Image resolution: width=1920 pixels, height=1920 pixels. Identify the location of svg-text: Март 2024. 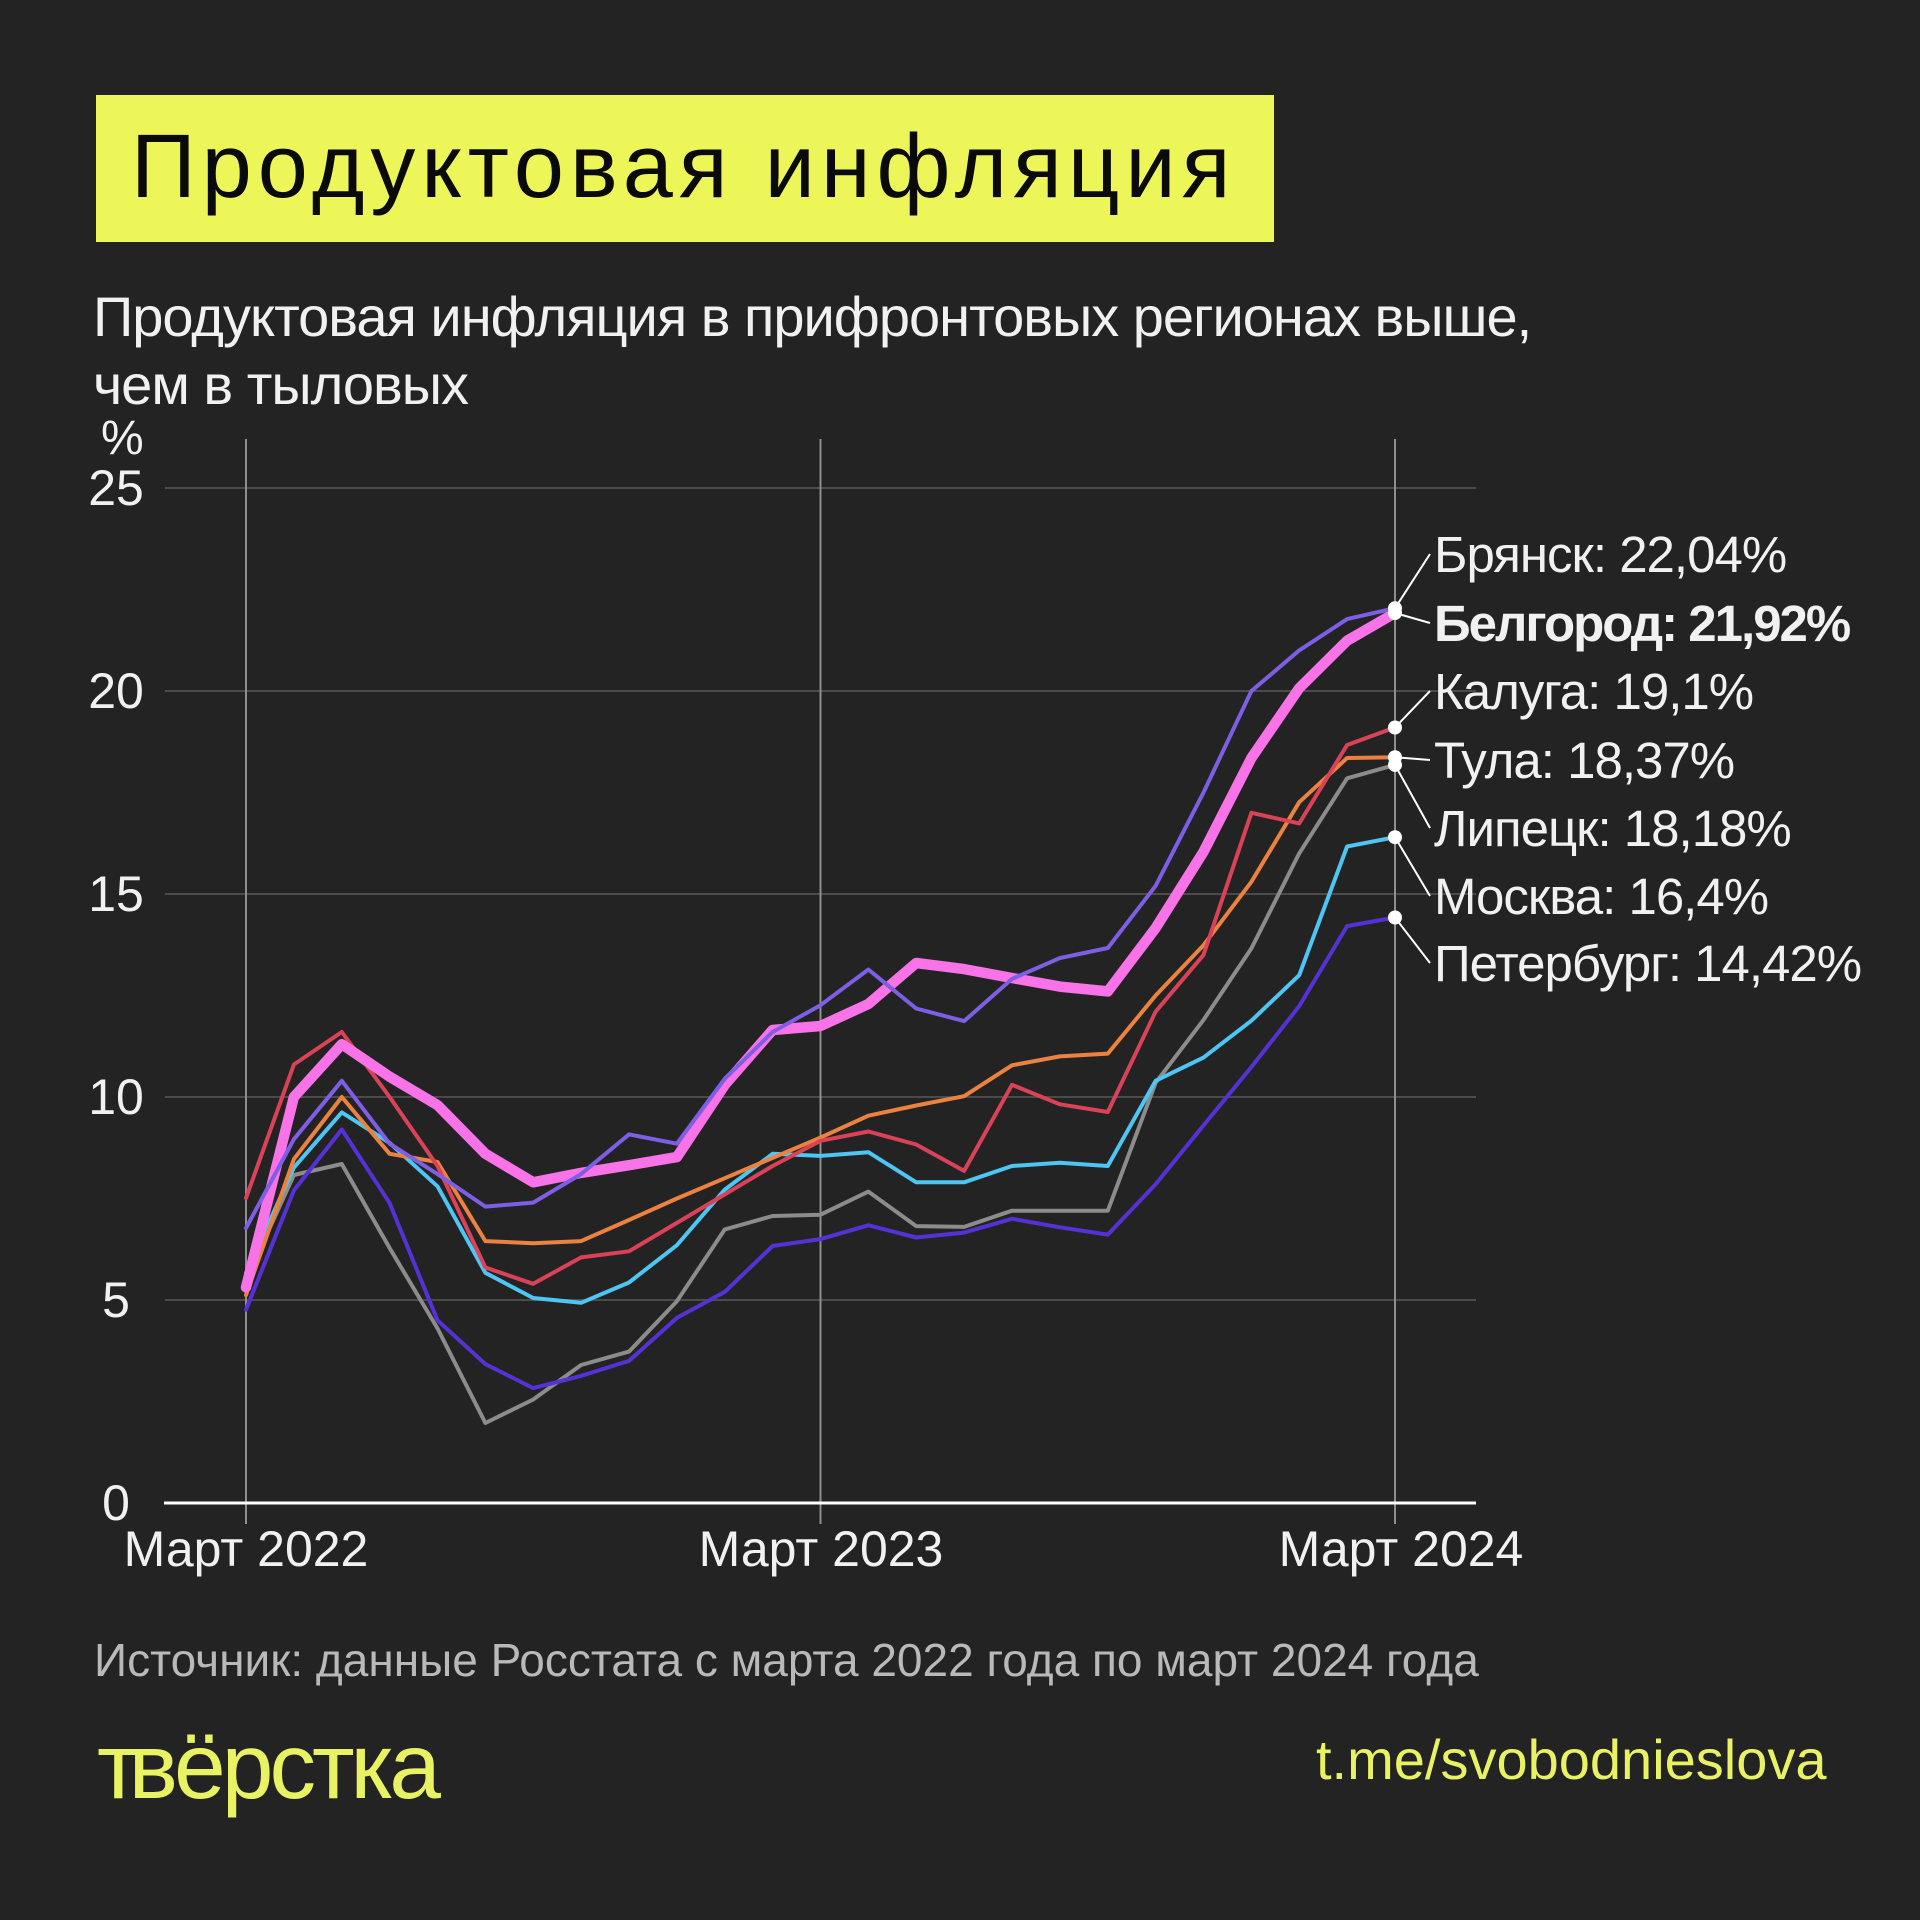
(1401, 1549).